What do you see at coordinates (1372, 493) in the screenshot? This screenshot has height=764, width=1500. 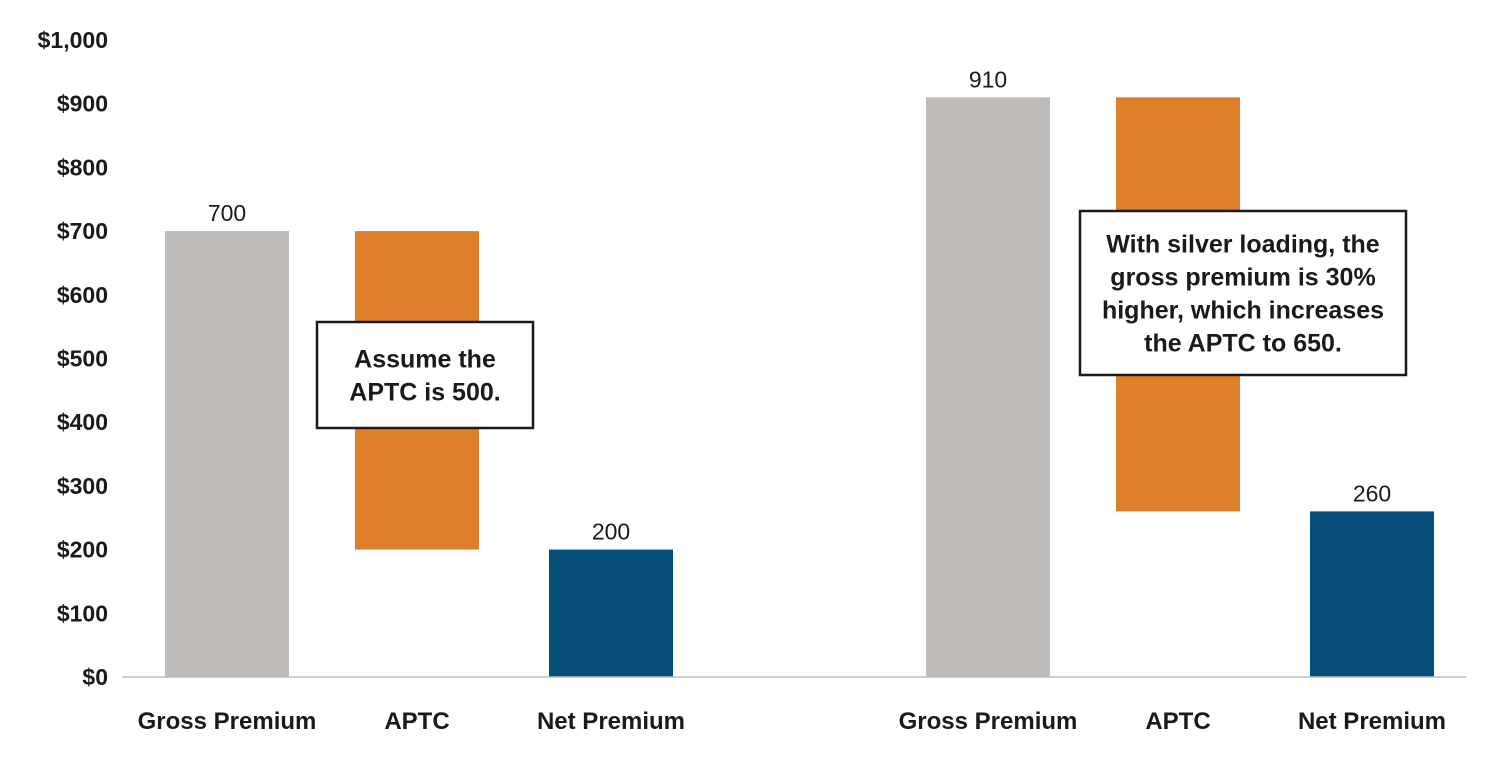 I see `data-label: 260` at bounding box center [1372, 493].